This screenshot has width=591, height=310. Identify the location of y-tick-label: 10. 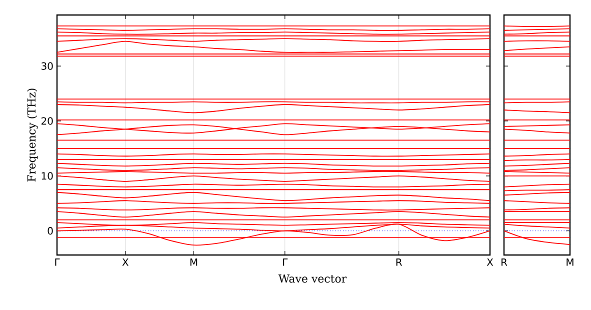
(47, 176).